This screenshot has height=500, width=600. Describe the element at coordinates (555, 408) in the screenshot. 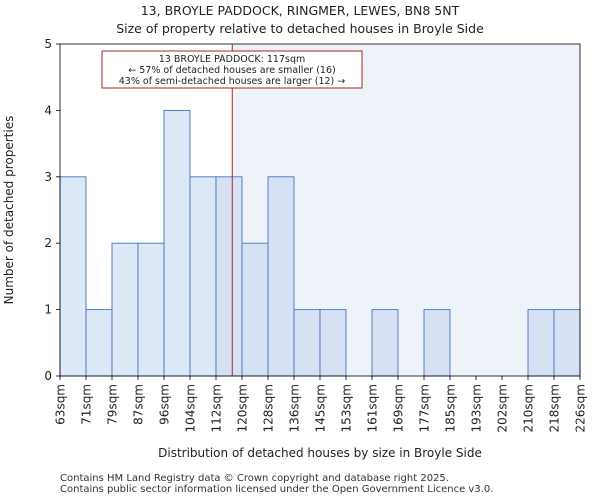

I see `x-tick-label-218sqm: 218sqm` at that location.